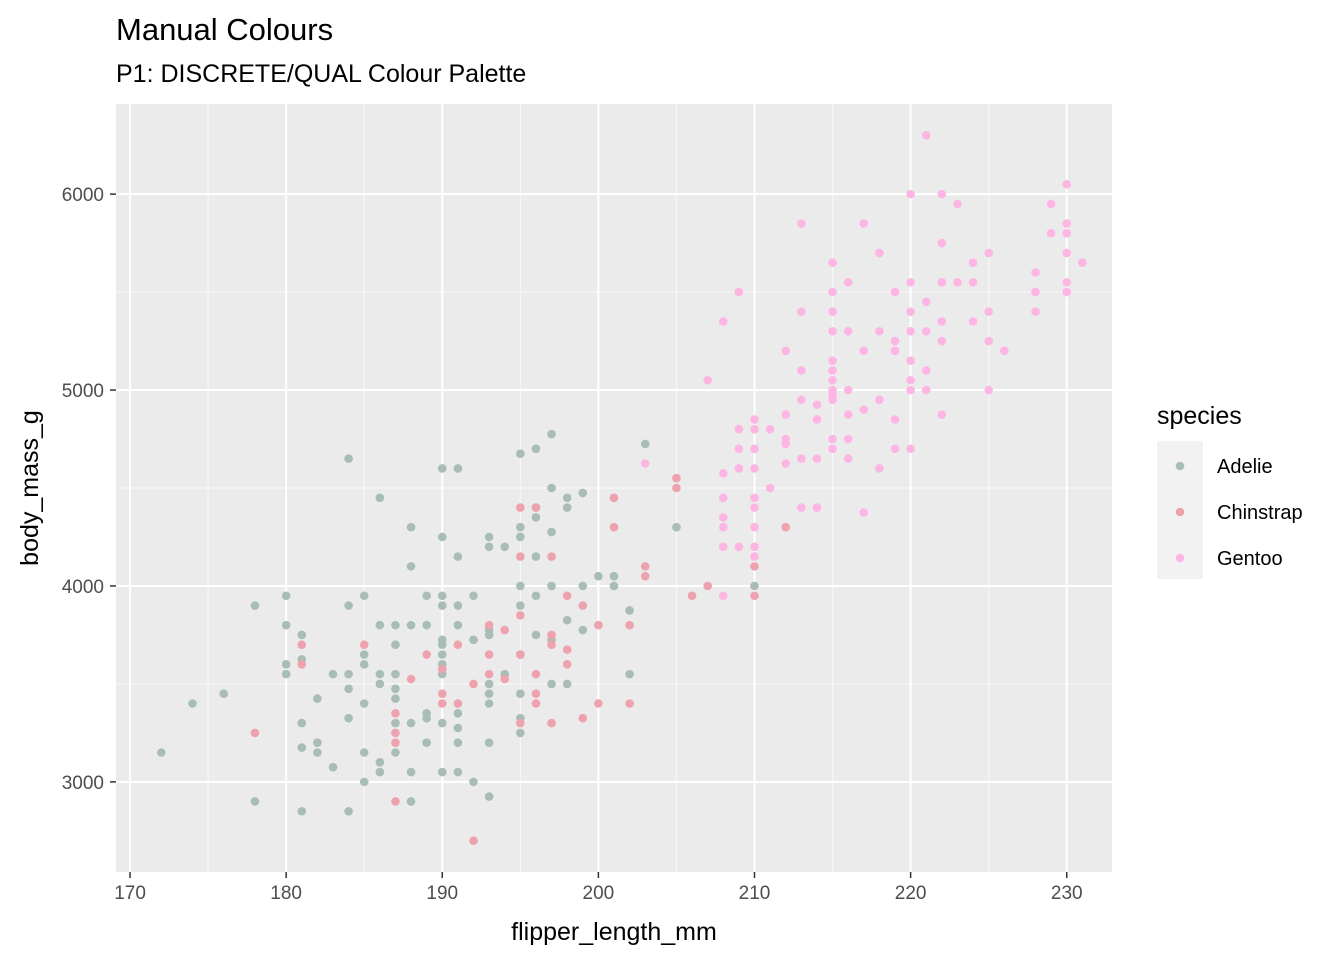 Image resolution: width=1344 pixels, height=960 pixels. I want to click on y-tick-label: 3000, so click(83, 783).